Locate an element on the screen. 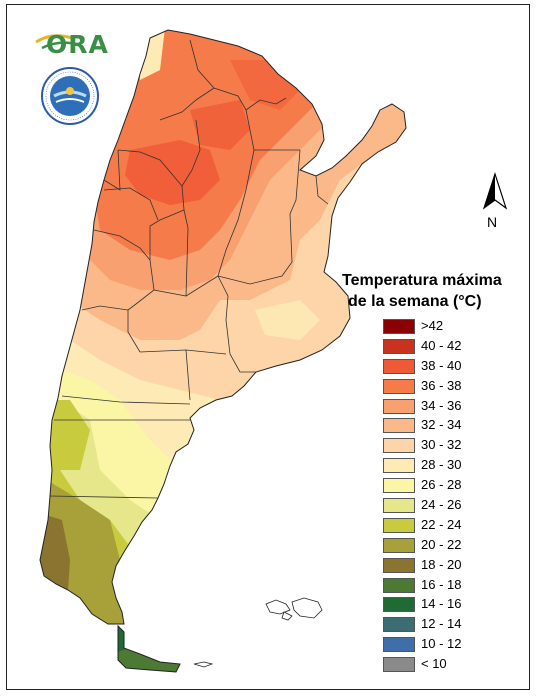 The width and height of the screenshot is (538, 696). legend-label: 12 - 14 is located at coordinates (441, 624).